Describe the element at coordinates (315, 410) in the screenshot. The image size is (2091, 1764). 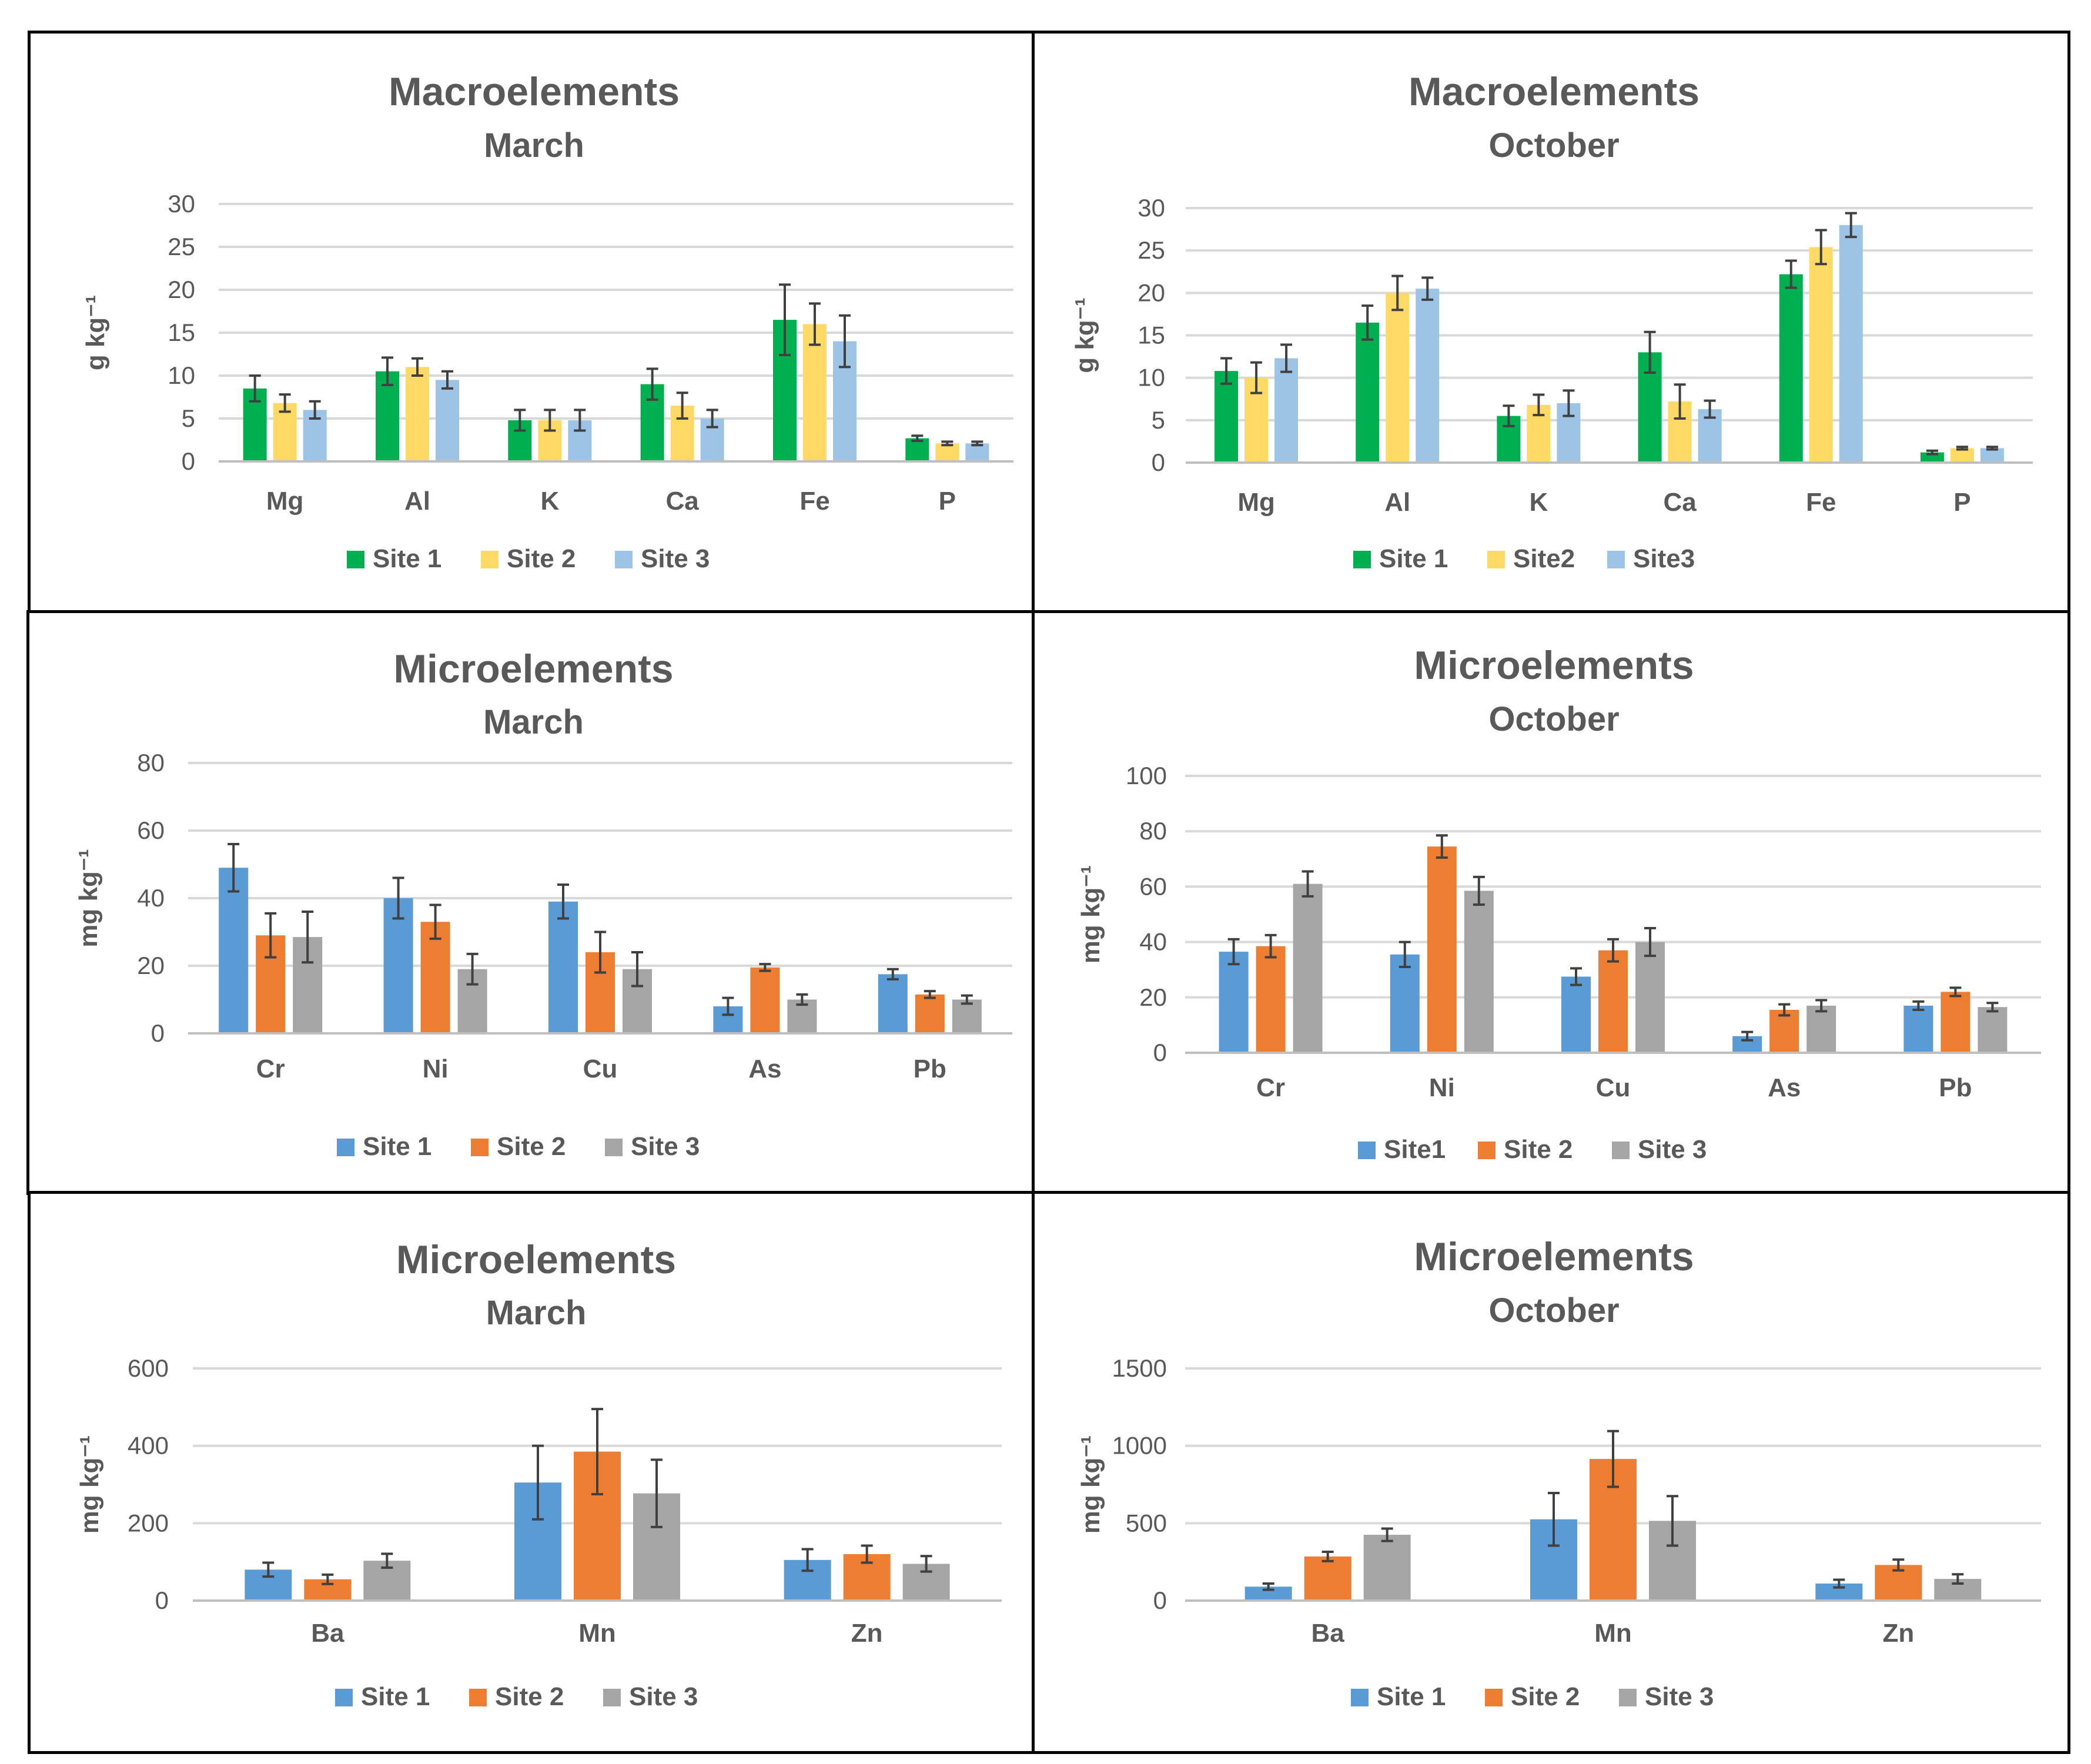
I see `error-bar-site-3-mg` at that location.